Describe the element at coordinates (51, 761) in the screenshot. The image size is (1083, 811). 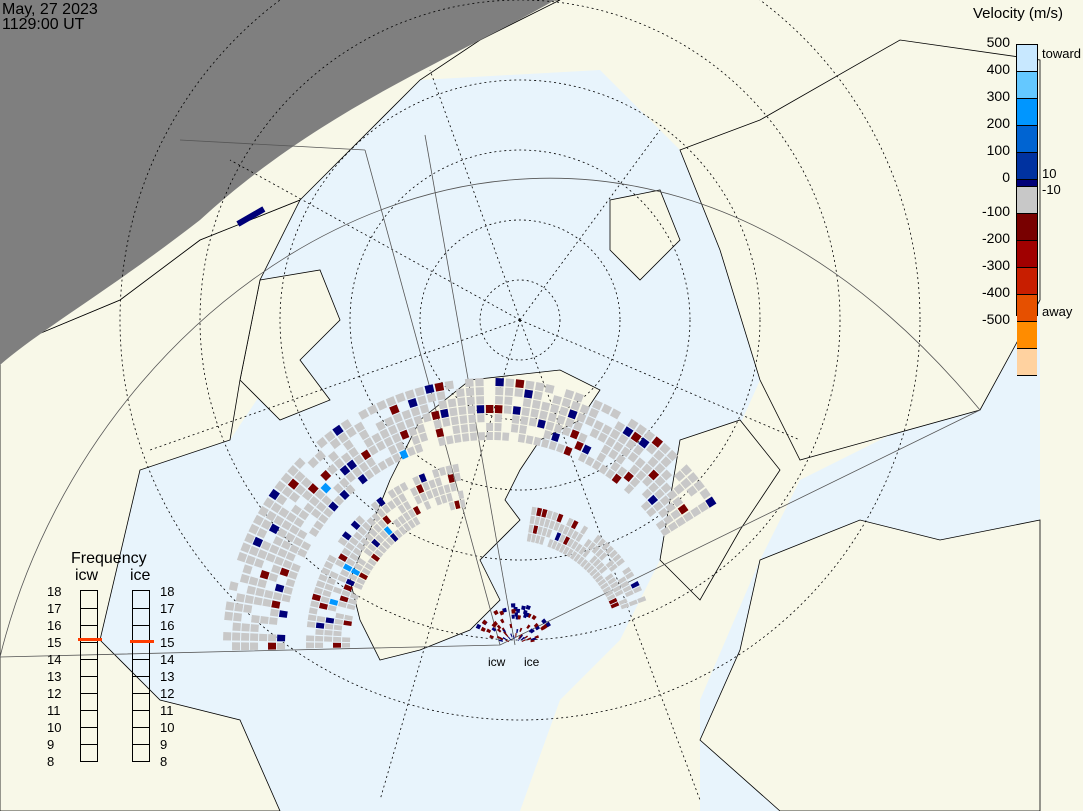
I see `frequency-tick-label: 8` at that location.